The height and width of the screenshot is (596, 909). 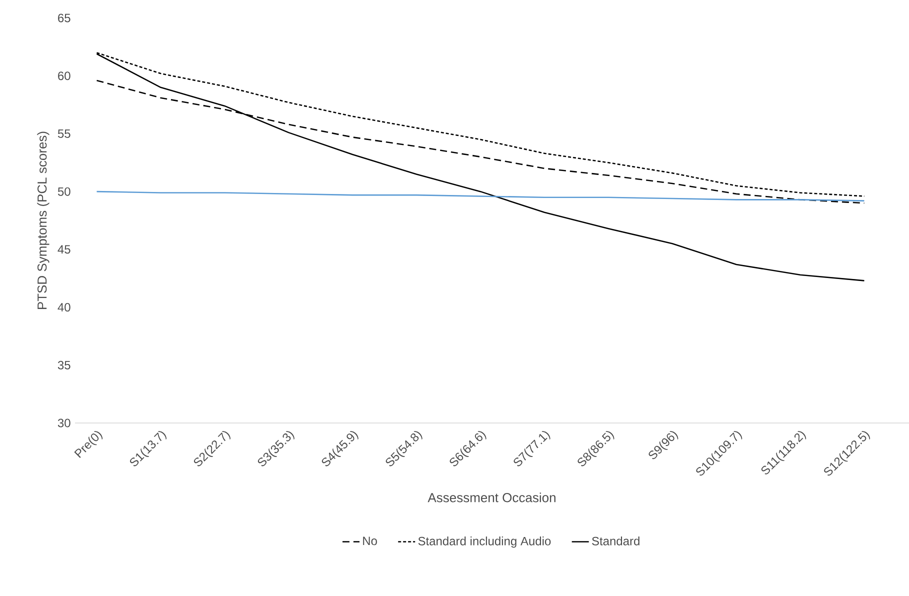 I want to click on y-axis-title: PTSD Symptoms (PCL scores), so click(x=43, y=221).